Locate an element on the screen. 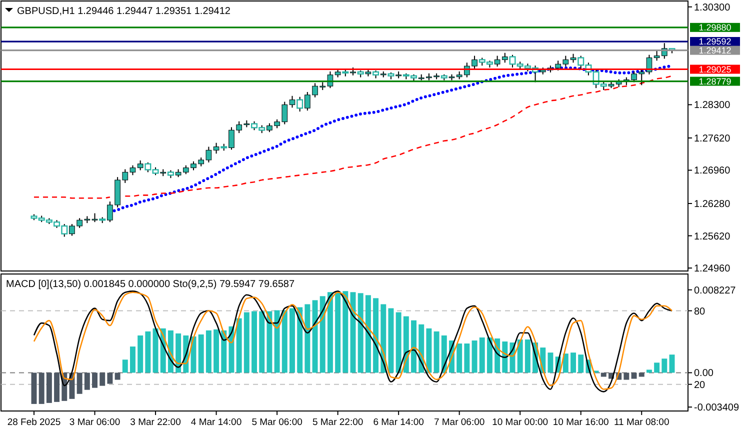 The image size is (750, 430). y-tick-label: 1.25620 is located at coordinates (712, 236).